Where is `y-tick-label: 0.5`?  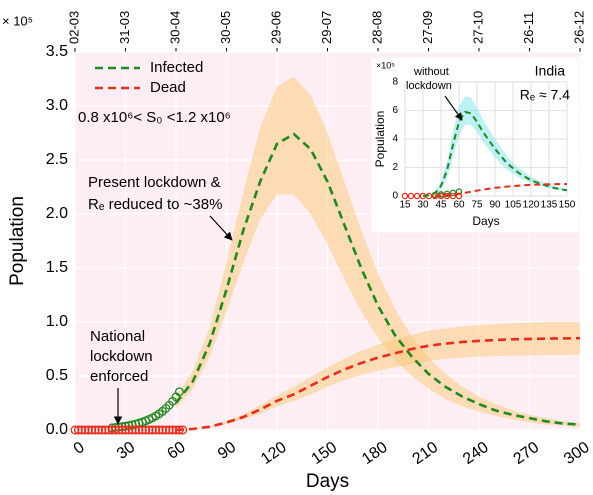
y-tick-label: 0.5 is located at coordinates (57, 375).